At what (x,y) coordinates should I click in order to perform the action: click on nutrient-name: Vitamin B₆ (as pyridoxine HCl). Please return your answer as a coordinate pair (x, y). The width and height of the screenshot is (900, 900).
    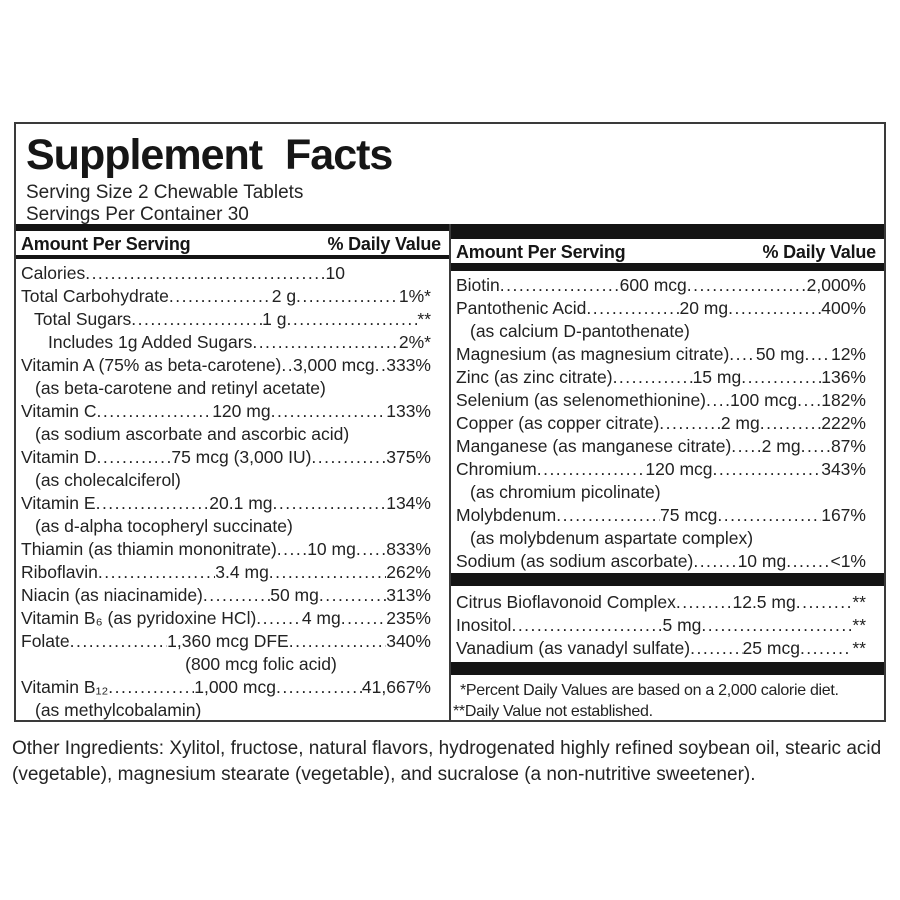
    Looking at the image, I should click on (139, 618).